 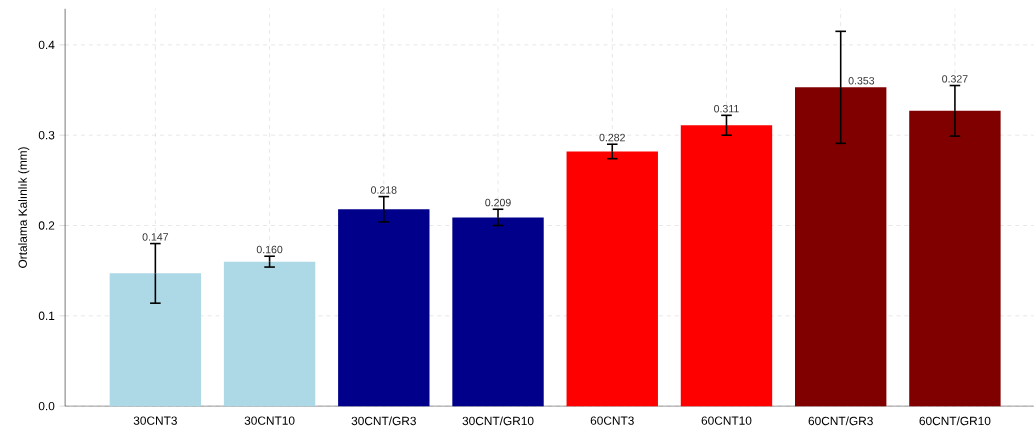 I want to click on x-tick-label: 30CNT3, so click(x=155, y=421).